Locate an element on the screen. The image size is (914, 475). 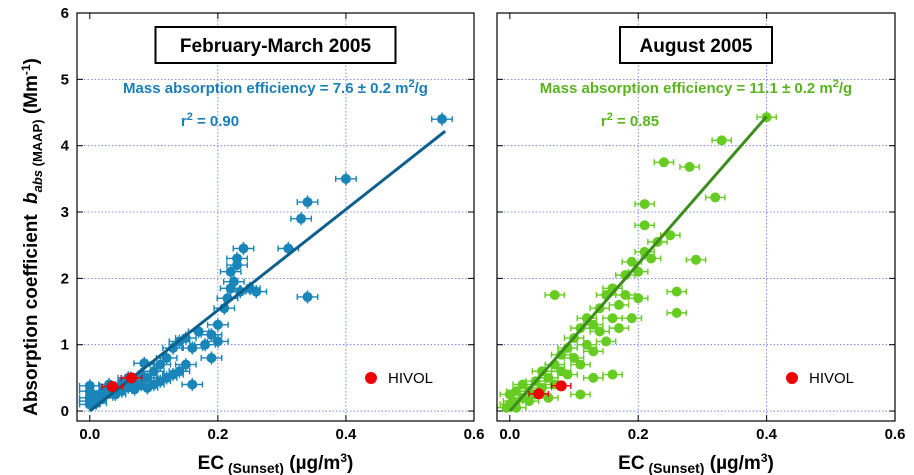
panel-title-part: February-March 2005 is located at coordinates (276, 46).